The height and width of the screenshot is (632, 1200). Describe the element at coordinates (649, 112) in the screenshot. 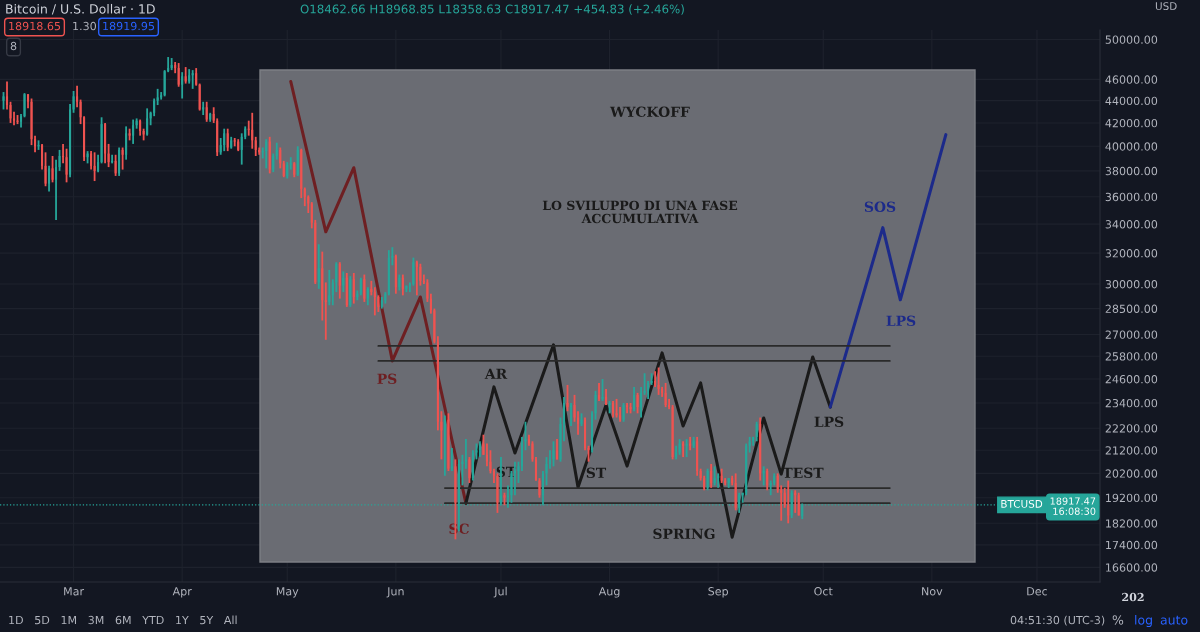

I see `annotation: WYCKOFF` at that location.